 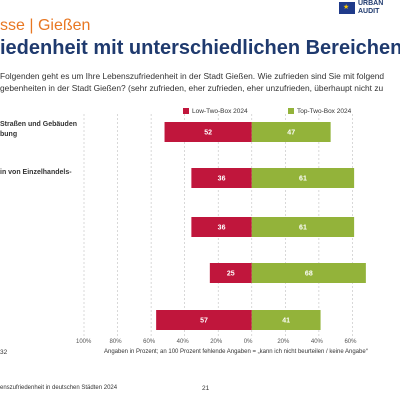 What do you see at coordinates (36, 172) in the screenshot?
I see `category-label: in von Einzelhandels-` at bounding box center [36, 172].